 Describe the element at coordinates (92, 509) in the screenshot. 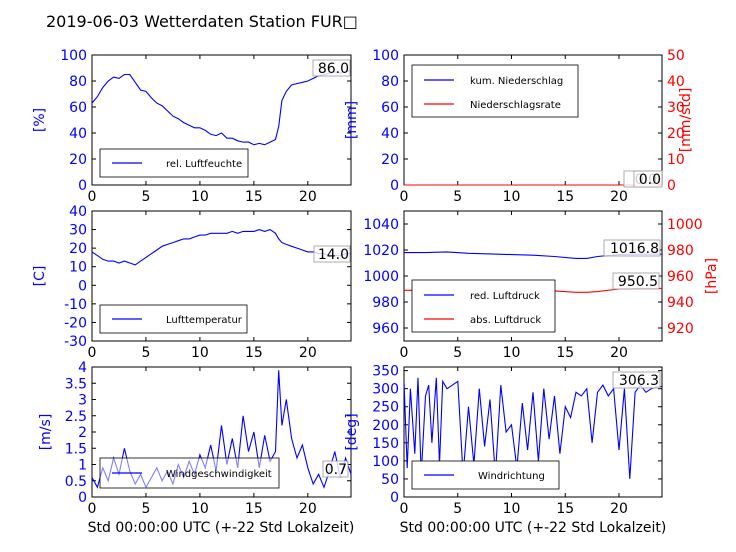

I see `chart-5-xtick-label: 0` at that location.